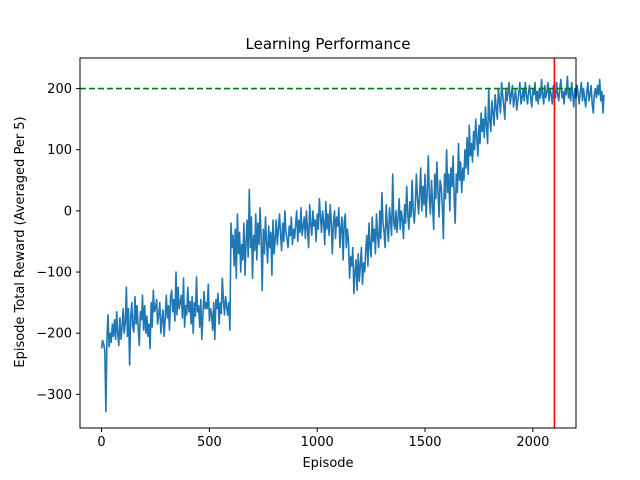 Image resolution: width=640 pixels, height=480 pixels. I want to click on y-tick-label: −100, so click(54, 273).